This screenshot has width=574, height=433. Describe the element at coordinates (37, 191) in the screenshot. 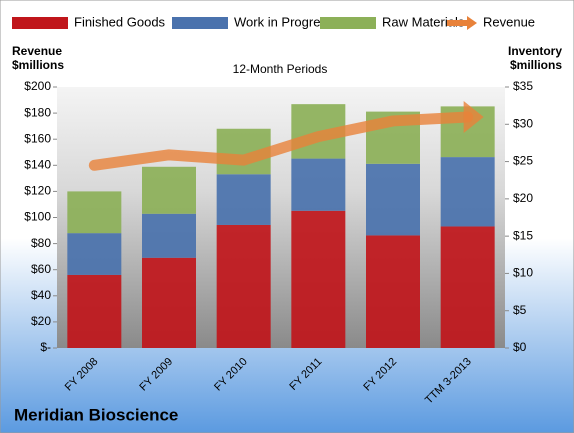

I see `y-tick-label: $120` at that location.